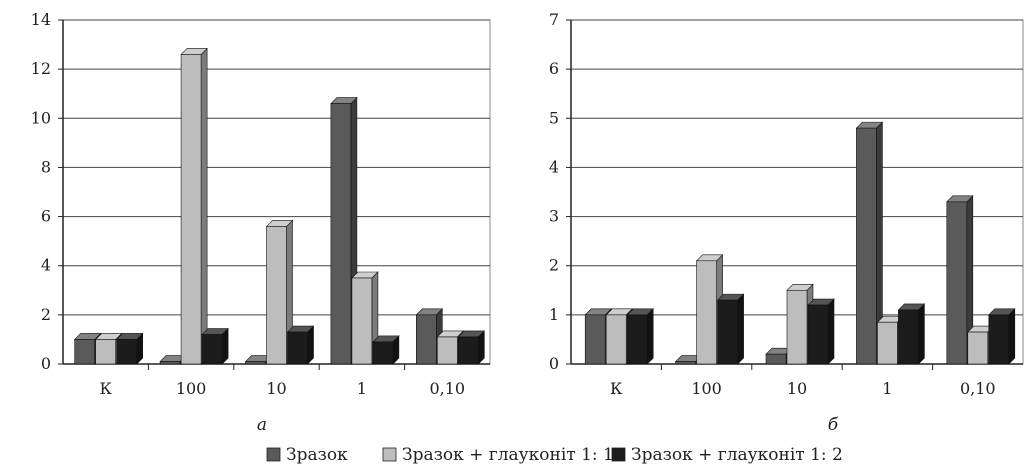 The image size is (1029, 471). What do you see at coordinates (262, 425) in the screenshot?
I see `panel-label-a: а` at bounding box center [262, 425].